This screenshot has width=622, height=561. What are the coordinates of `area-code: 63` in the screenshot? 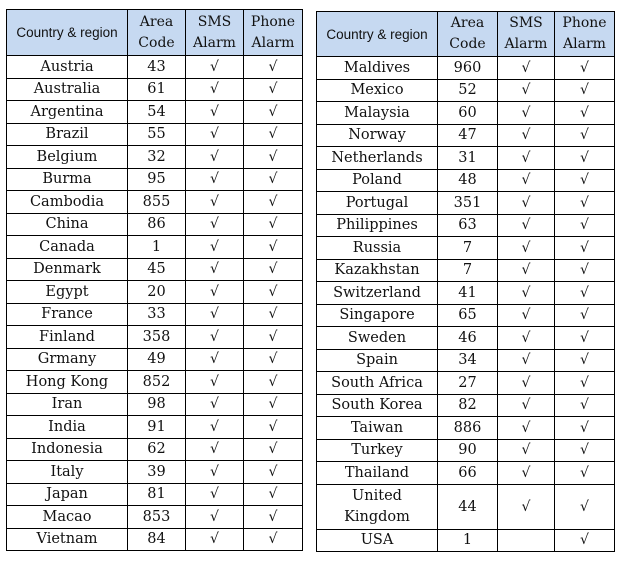 It's located at (467, 225).